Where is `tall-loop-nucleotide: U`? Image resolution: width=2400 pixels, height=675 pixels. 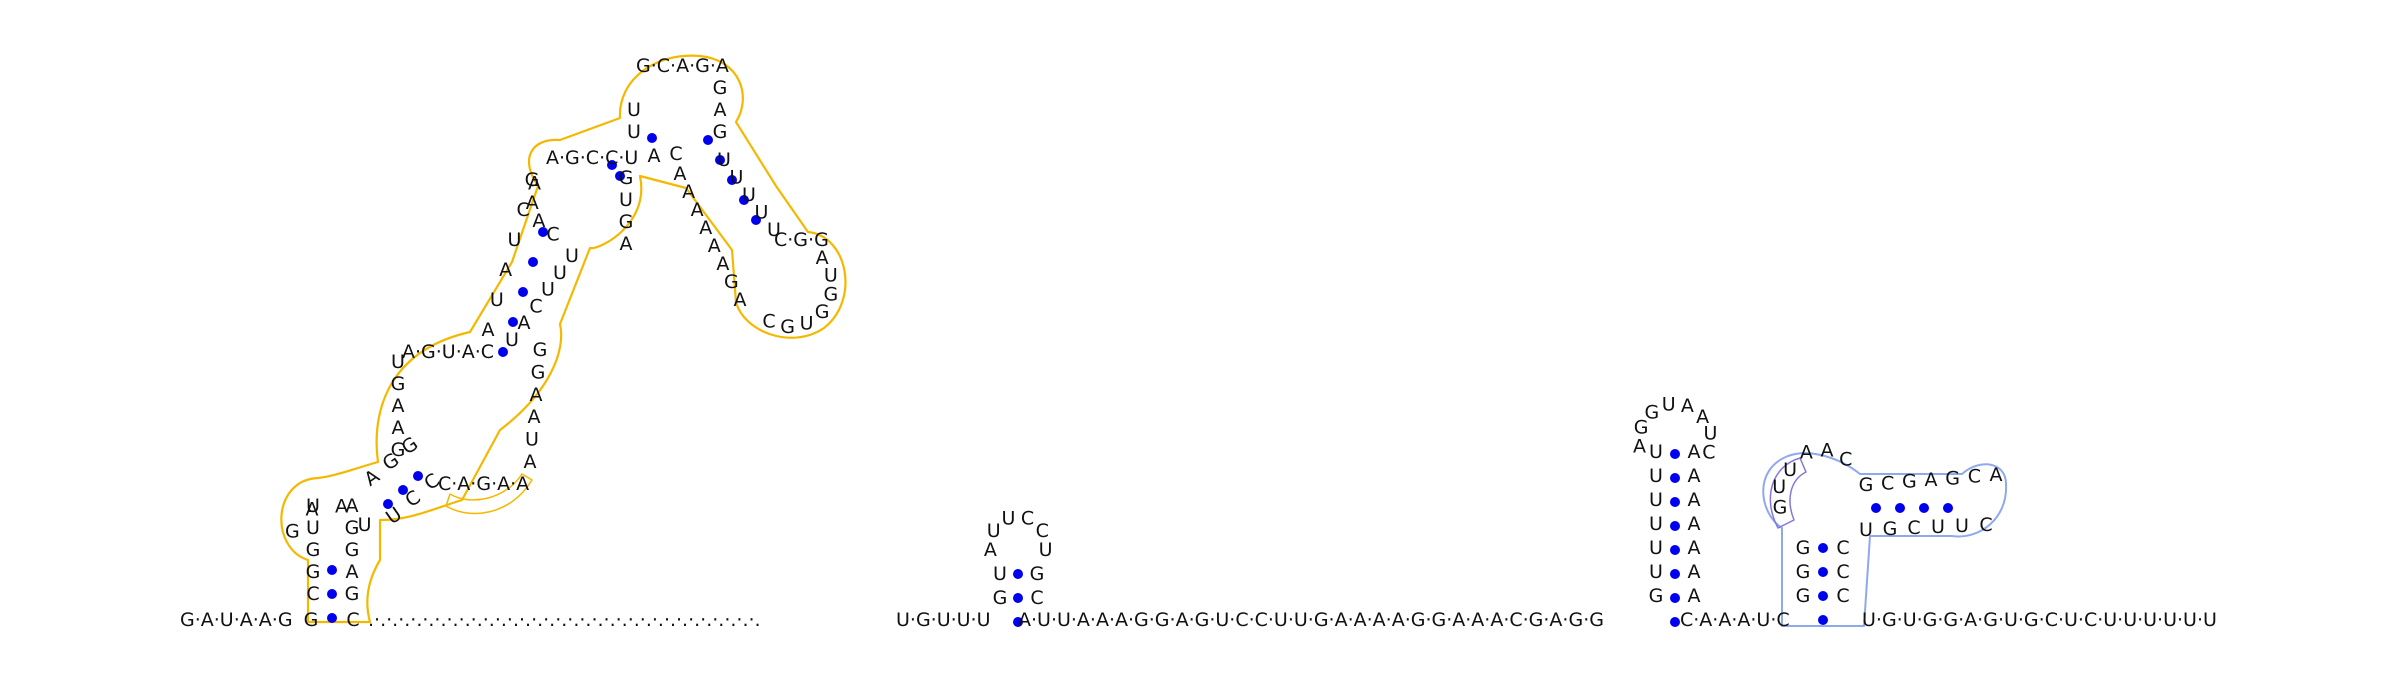 tall-loop-nucleotide: U is located at coordinates (1669, 405).